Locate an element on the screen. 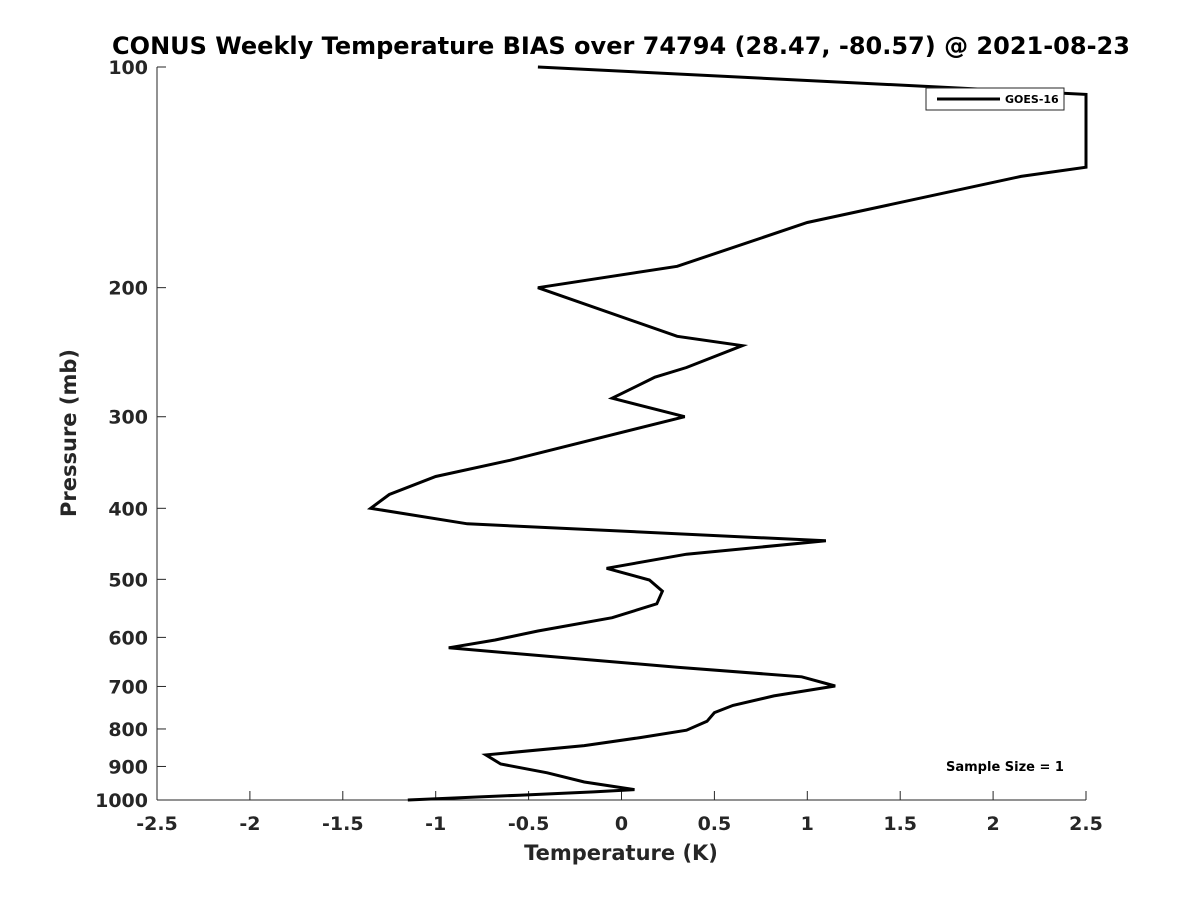 The width and height of the screenshot is (1200, 900). x-tick-label: 1.5 is located at coordinates (900, 824).